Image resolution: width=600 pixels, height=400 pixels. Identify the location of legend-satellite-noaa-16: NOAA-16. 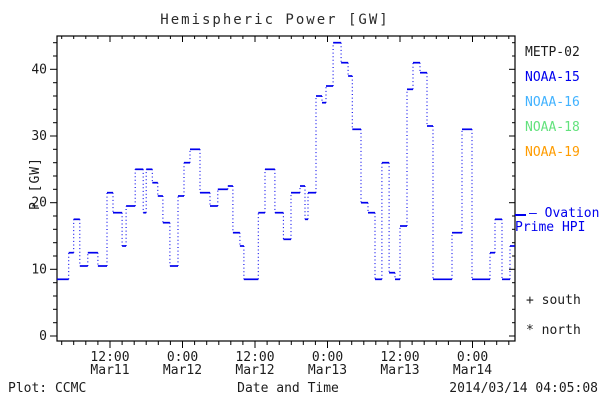
(552, 102).